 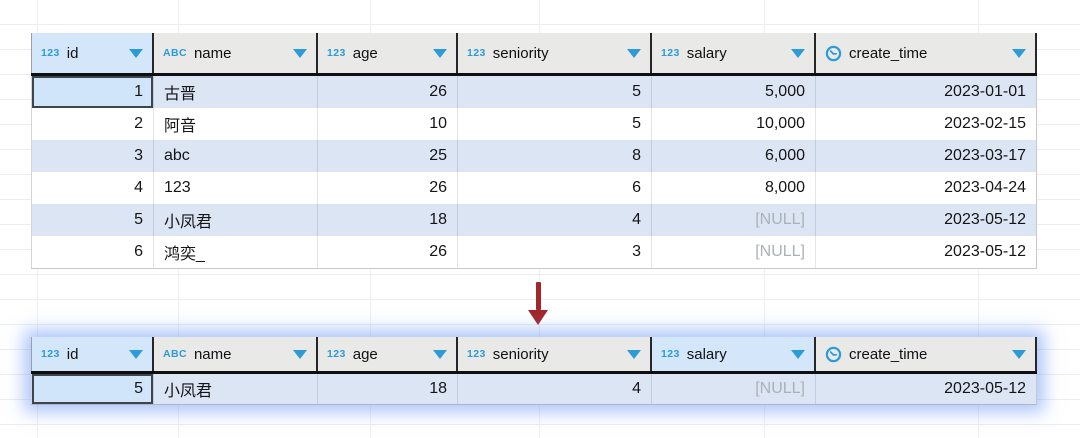 I want to click on grid-cell: 25, so click(x=388, y=156).